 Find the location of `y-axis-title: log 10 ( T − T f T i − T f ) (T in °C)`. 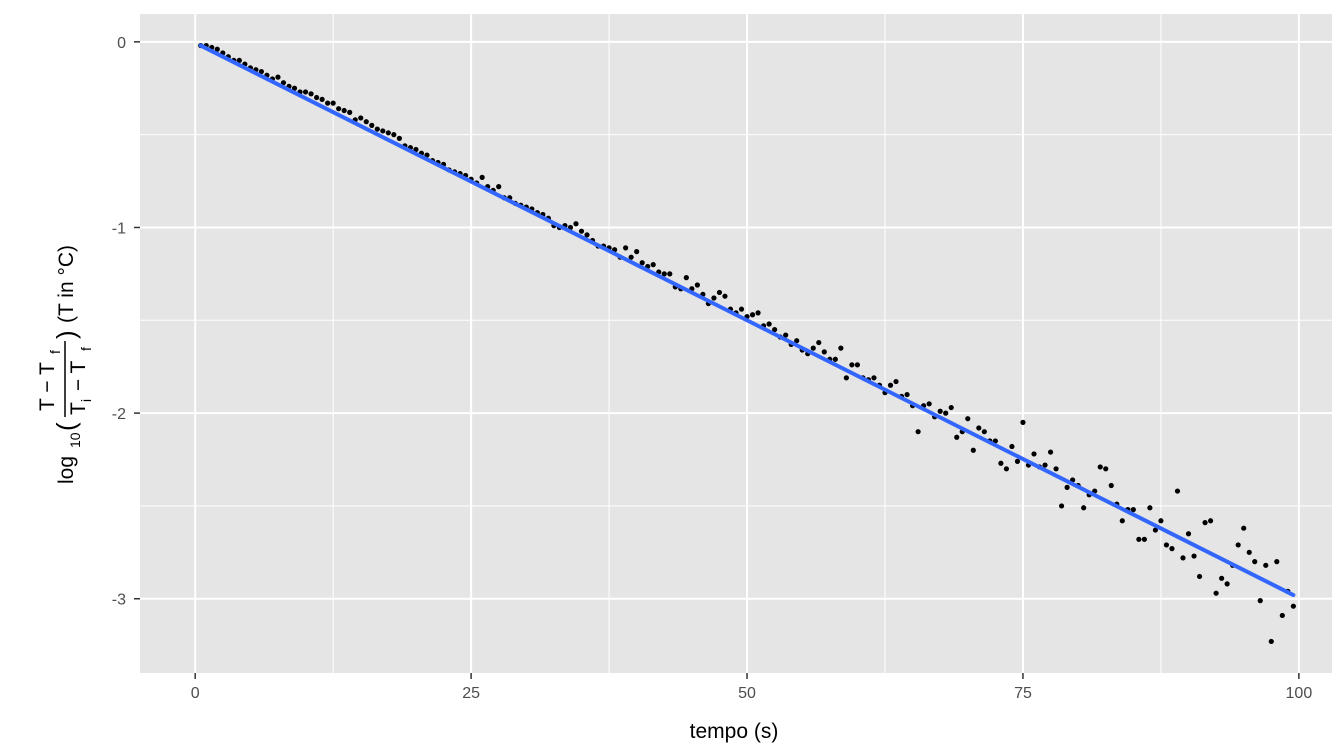

y-axis-title: log 10 ( T − T f T i − T f ) (T in °C) is located at coordinates (65, 364).